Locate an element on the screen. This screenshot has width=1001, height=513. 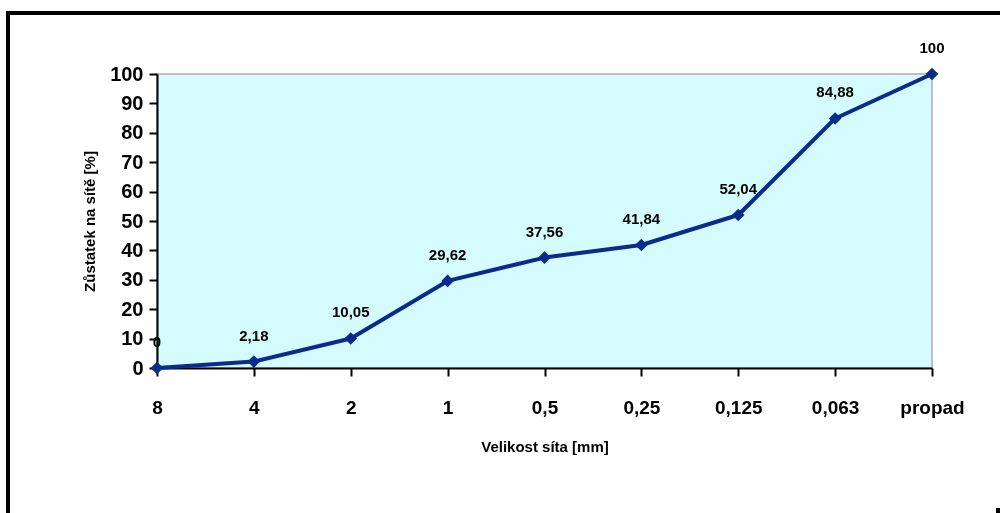
data-label: 100 is located at coordinates (932, 47).